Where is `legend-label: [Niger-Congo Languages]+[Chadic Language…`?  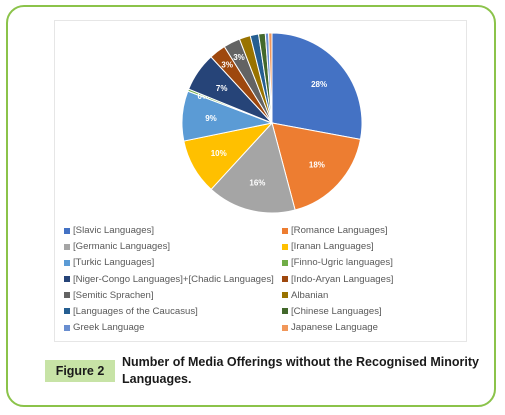 legend-label: [Niger-Congo Languages]+[Chadic Language… is located at coordinates (173, 279).